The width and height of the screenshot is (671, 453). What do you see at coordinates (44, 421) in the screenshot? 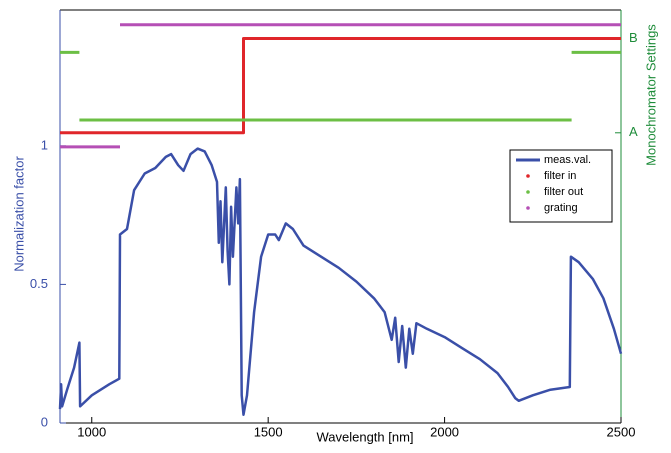
I see `y-tick-label: 0` at bounding box center [44, 421].